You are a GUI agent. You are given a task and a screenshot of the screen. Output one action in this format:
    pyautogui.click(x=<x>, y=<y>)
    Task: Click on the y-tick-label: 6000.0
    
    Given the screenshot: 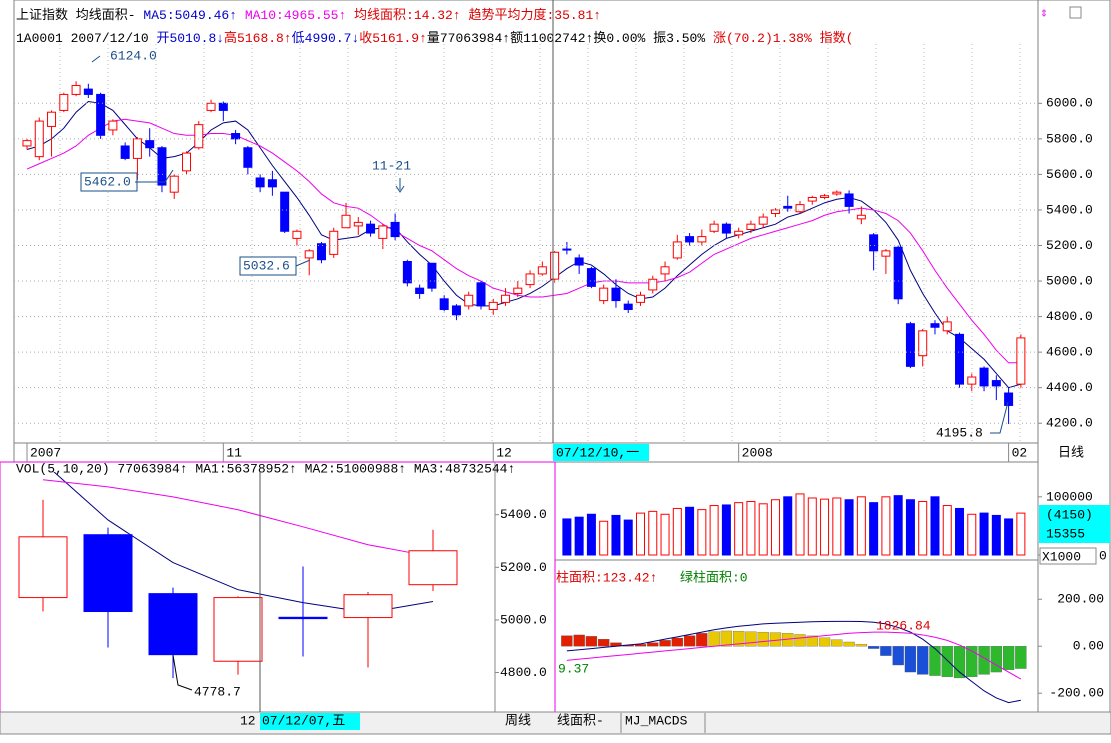 What is the action you would take?
    pyautogui.click(x=1069, y=103)
    